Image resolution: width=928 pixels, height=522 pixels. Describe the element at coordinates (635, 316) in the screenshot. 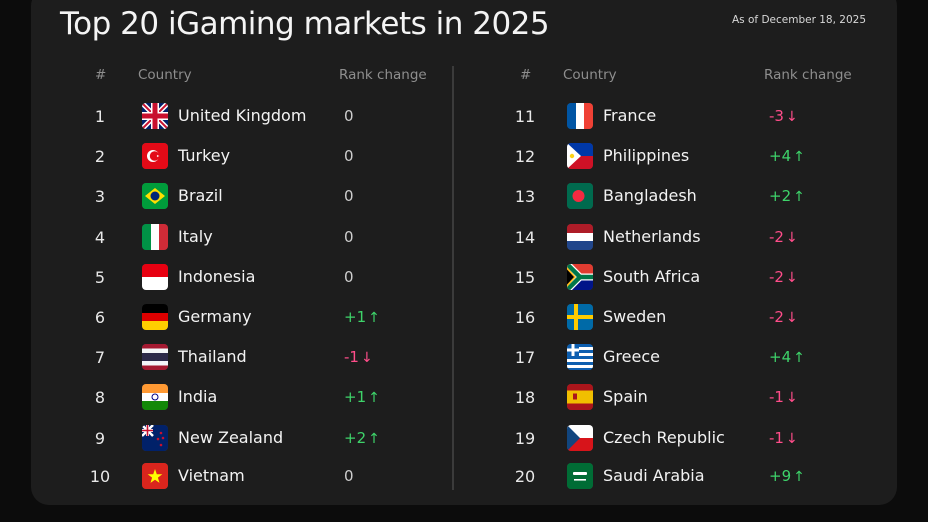

I see `country-name: Sweden` at that location.